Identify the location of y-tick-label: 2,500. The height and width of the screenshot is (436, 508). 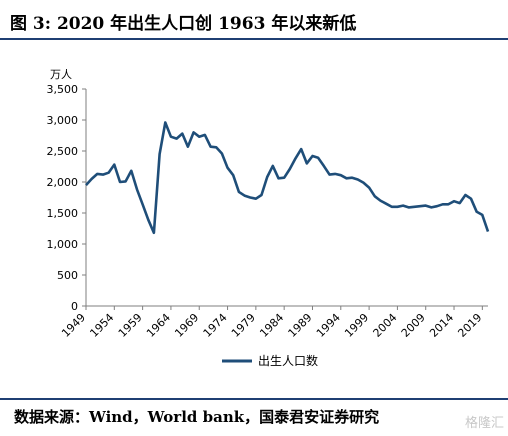
(63, 151).